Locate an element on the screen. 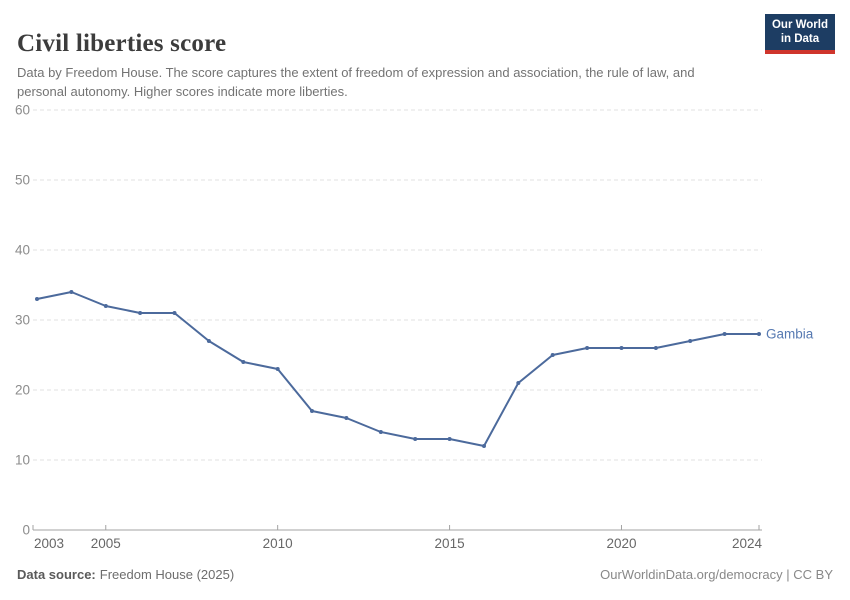  svg-text: 2020 is located at coordinates (621, 543).